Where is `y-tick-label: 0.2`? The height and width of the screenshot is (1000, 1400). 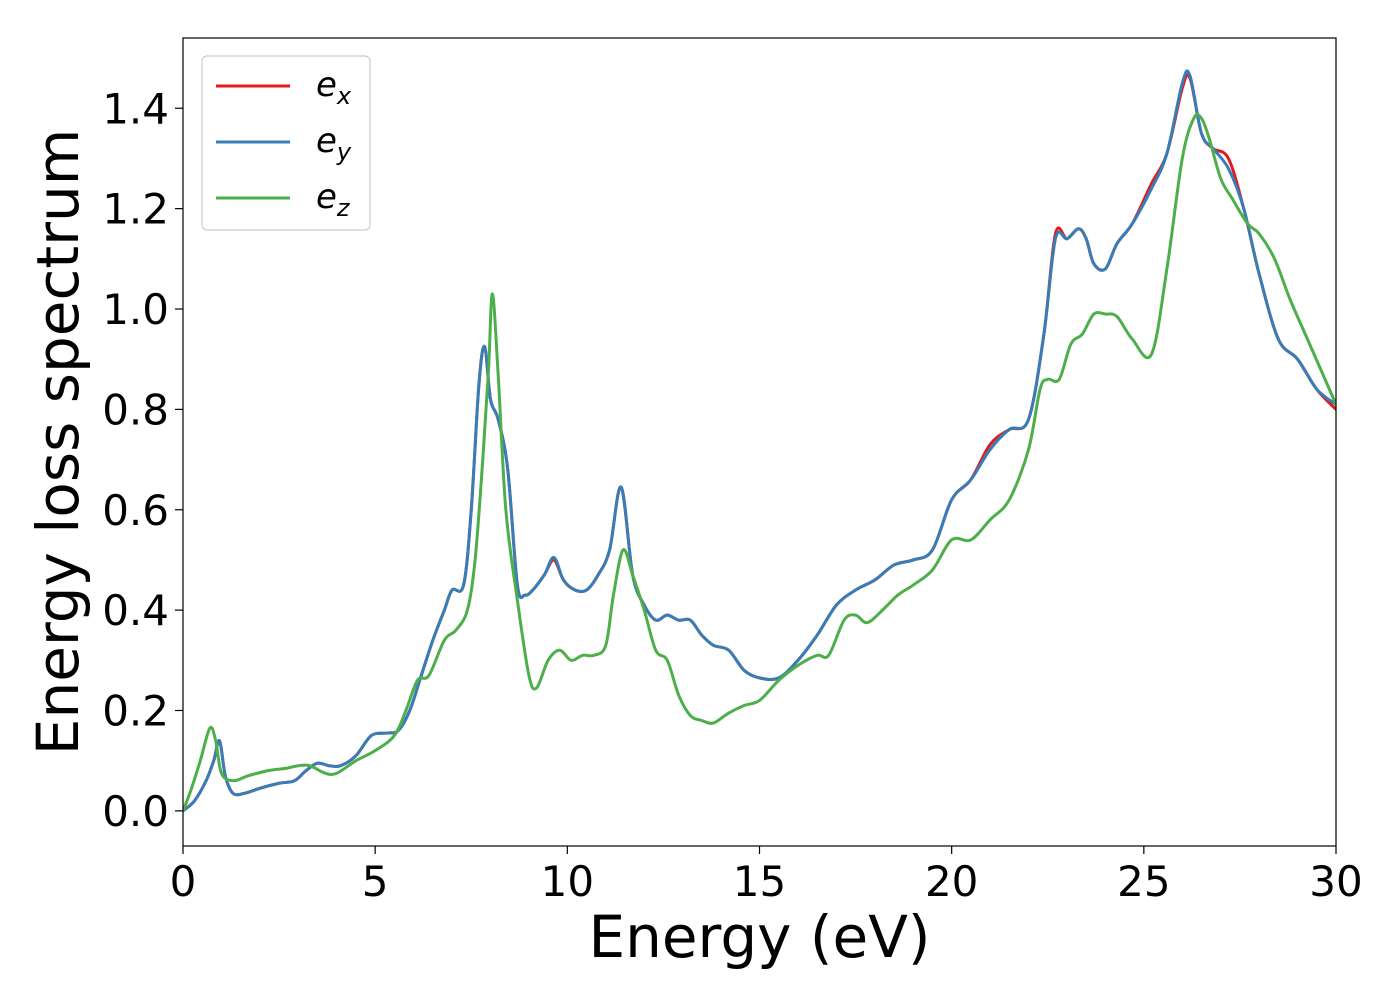 y-tick-label: 0.2 is located at coordinates (135, 710).